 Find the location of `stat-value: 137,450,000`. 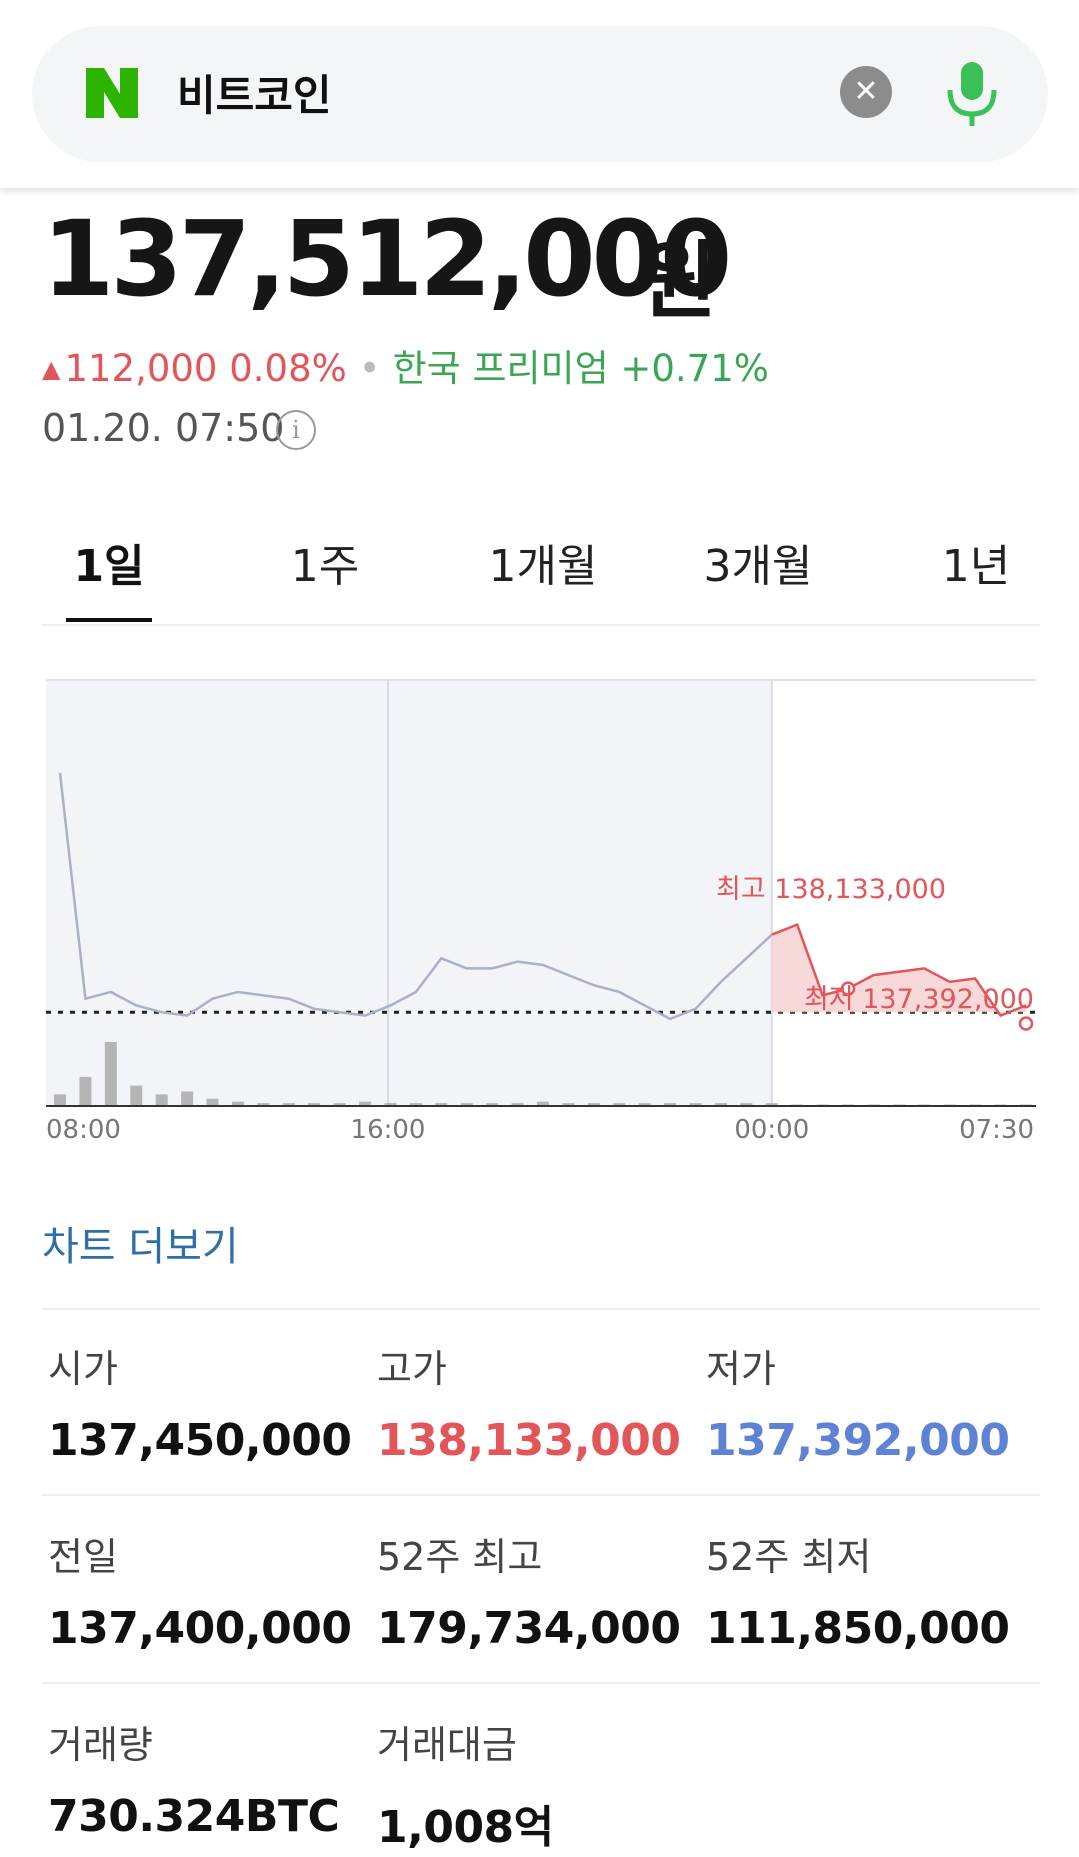

stat-value: 137,450,000 is located at coordinates (200, 1440).